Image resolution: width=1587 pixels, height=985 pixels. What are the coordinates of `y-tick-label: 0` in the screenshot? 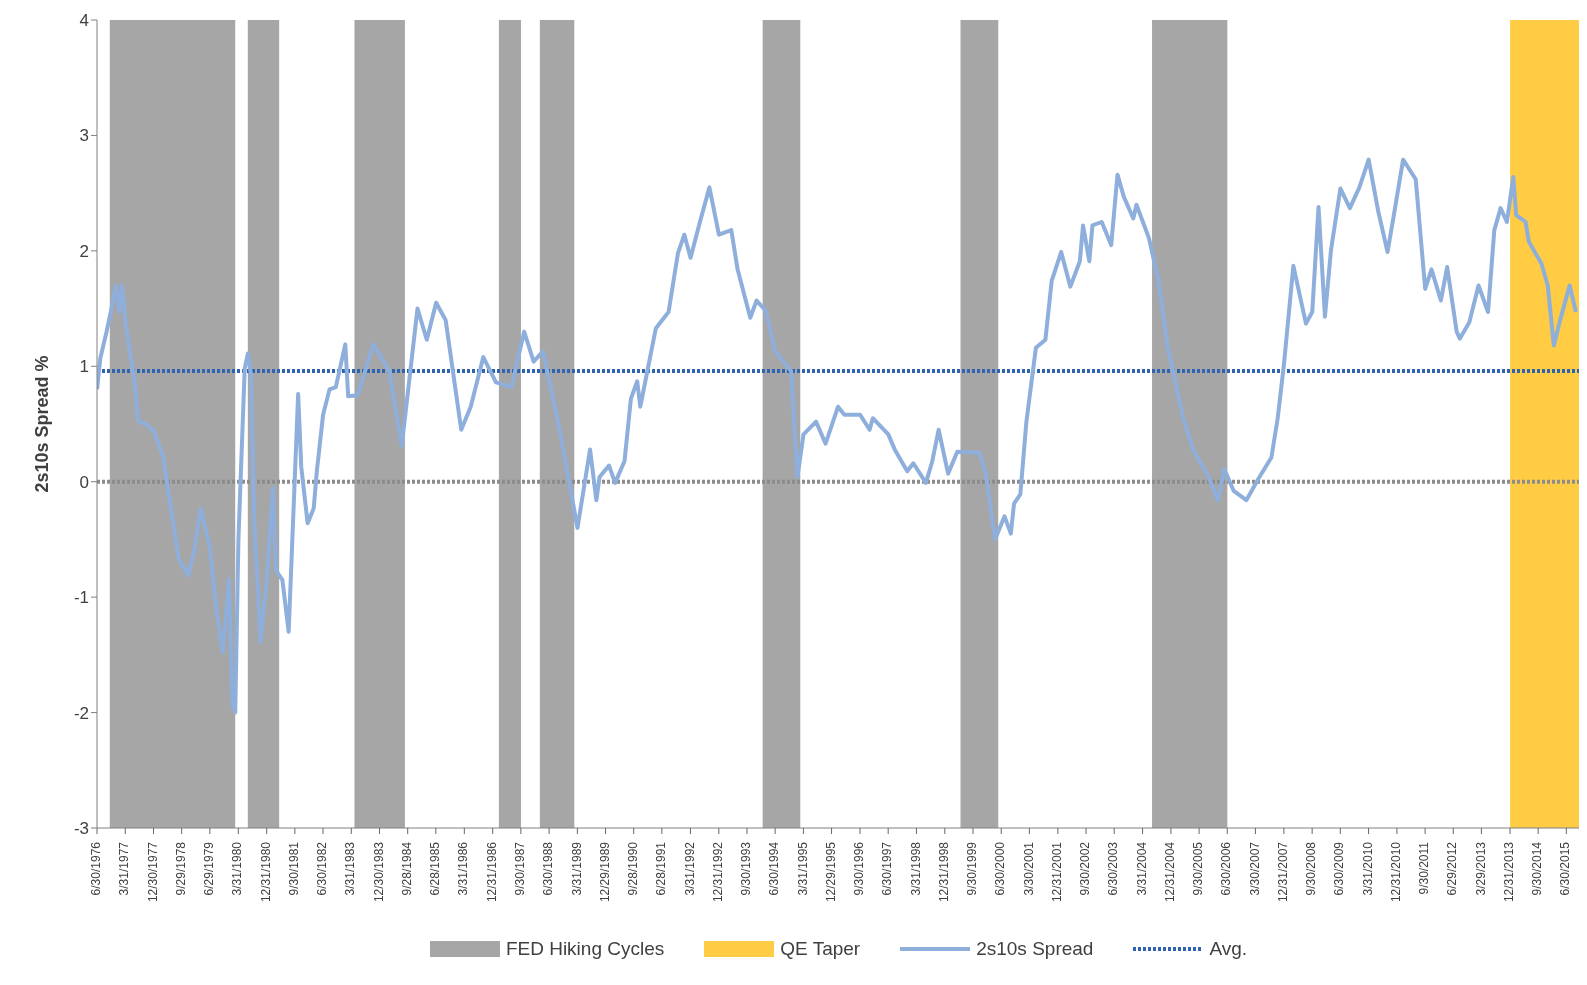 It's located at (84, 482).